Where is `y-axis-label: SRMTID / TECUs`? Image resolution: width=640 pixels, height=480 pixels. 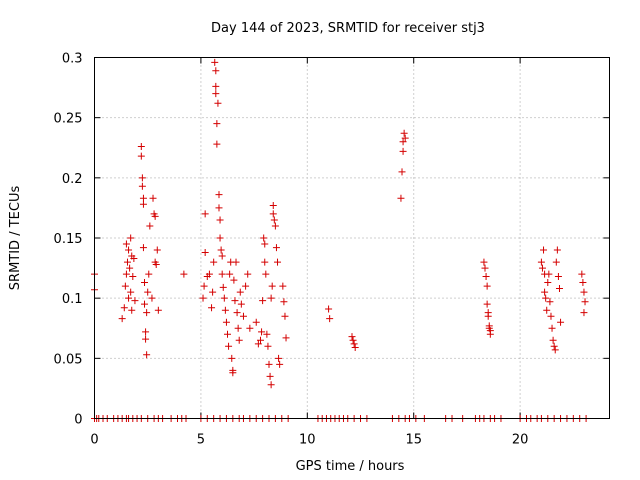
y-axis-label: SRMTID / TECUs is located at coordinates (15, 238).